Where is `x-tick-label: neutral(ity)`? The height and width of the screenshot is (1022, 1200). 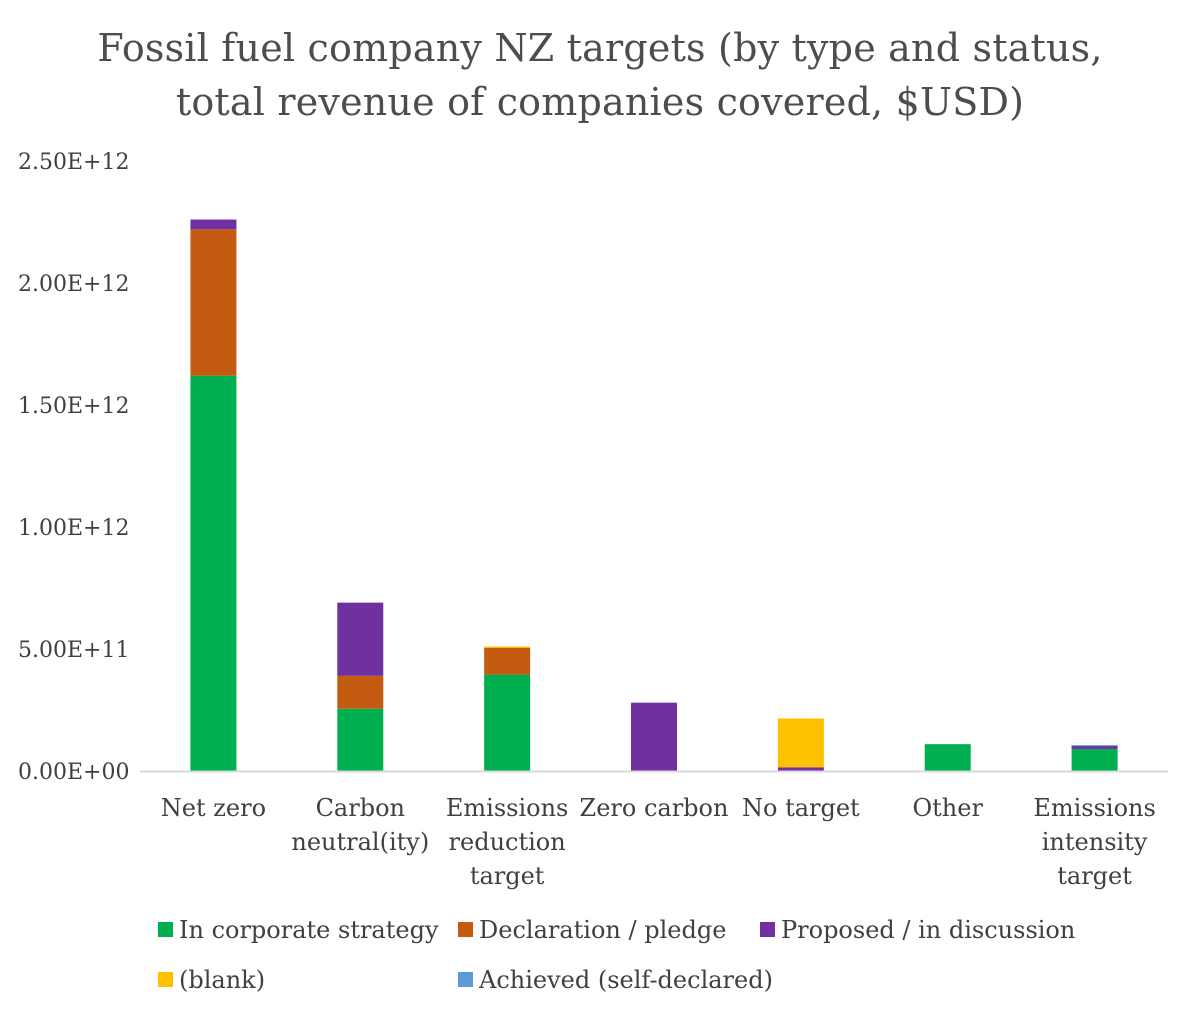 x-tick-label: neutral(ity) is located at coordinates (360, 842).